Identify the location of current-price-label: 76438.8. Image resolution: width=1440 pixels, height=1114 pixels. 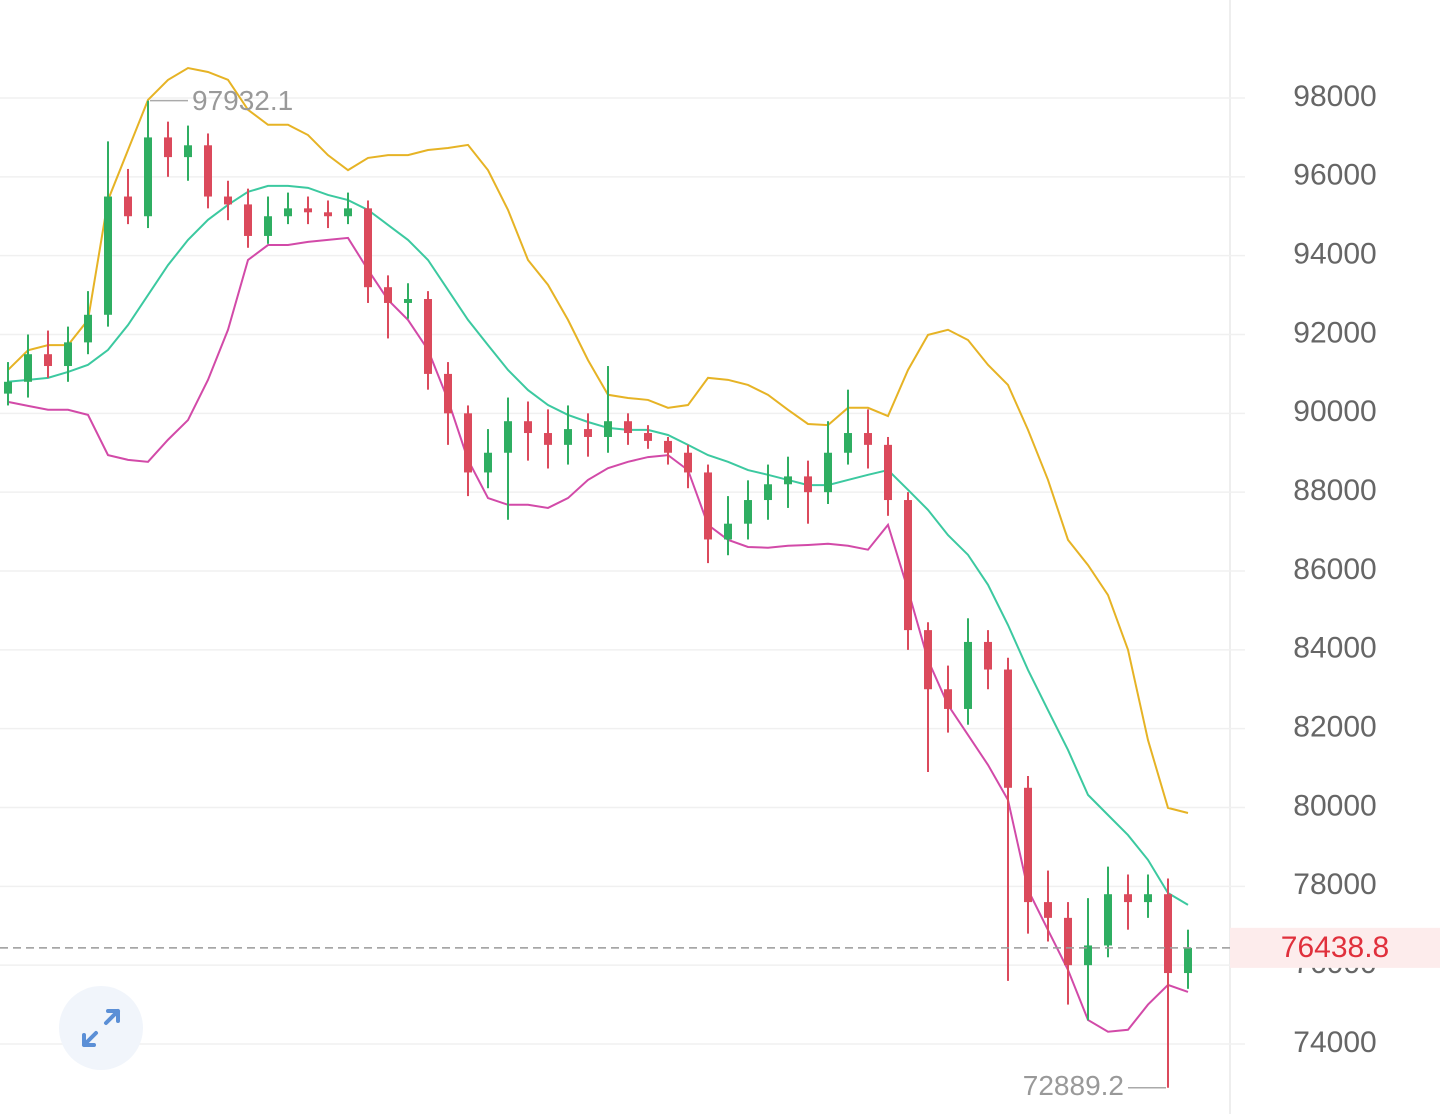
(1335, 947).